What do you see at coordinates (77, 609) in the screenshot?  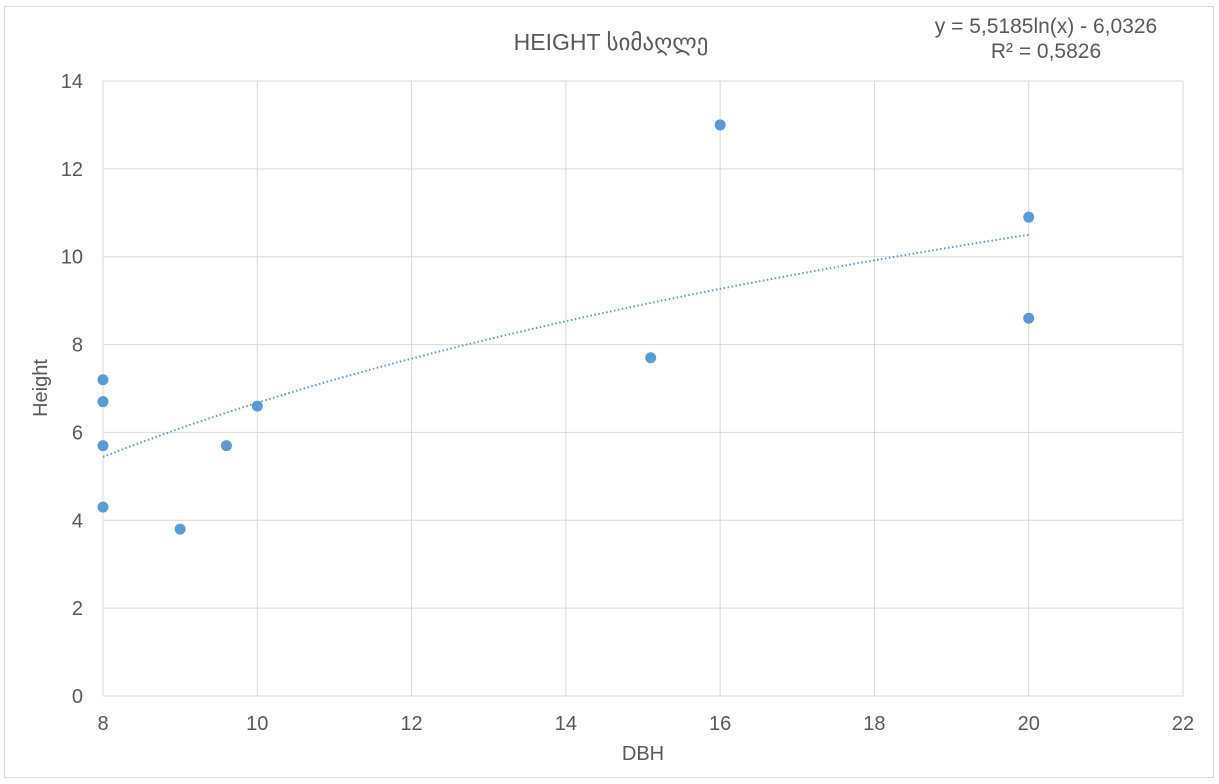 I see `y-tick-label: 2` at bounding box center [77, 609].